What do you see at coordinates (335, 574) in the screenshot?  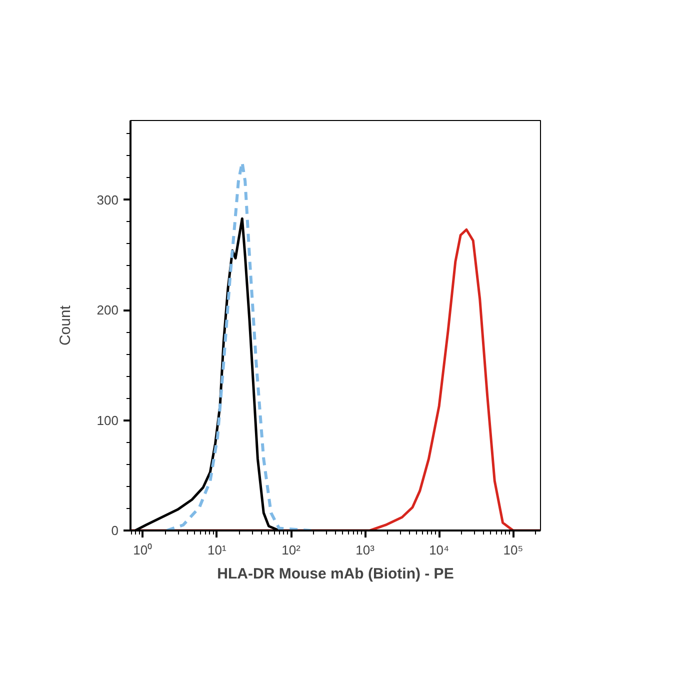 I see `x-axis-title: HLA-DR Mouse mAb (Biotin) - PE` at bounding box center [335, 574].